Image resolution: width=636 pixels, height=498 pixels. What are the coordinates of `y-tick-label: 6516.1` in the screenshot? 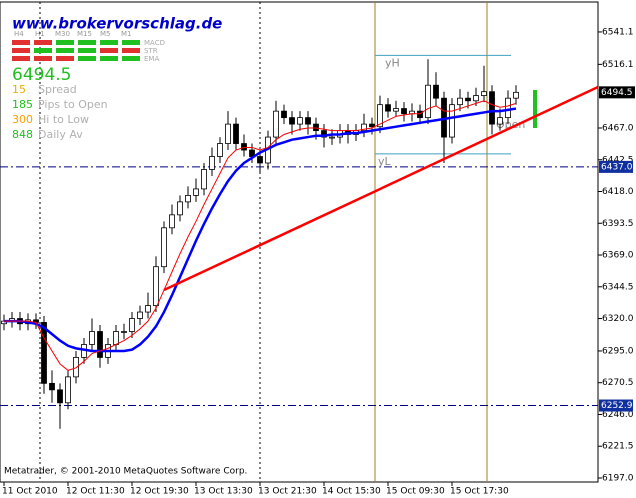 It's located at (618, 65).